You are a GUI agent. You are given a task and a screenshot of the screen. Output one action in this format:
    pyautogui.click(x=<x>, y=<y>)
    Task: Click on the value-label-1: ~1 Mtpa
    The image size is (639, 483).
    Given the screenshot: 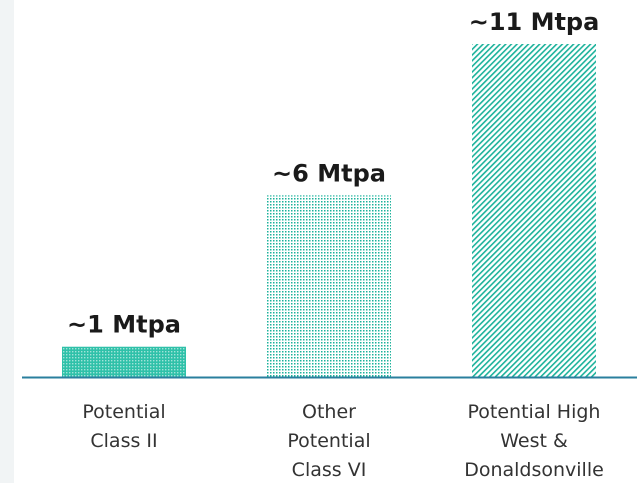 What is the action you would take?
    pyautogui.click(x=124, y=325)
    